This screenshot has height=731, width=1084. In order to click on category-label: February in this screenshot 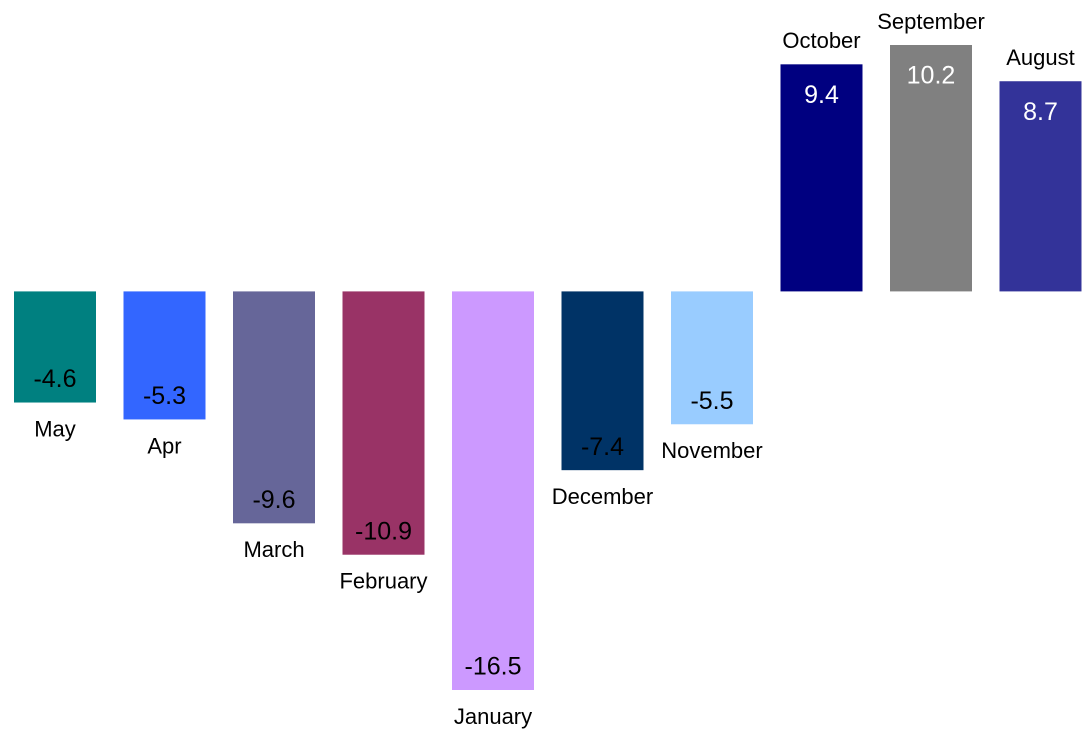, I will do `click(383, 581)`.